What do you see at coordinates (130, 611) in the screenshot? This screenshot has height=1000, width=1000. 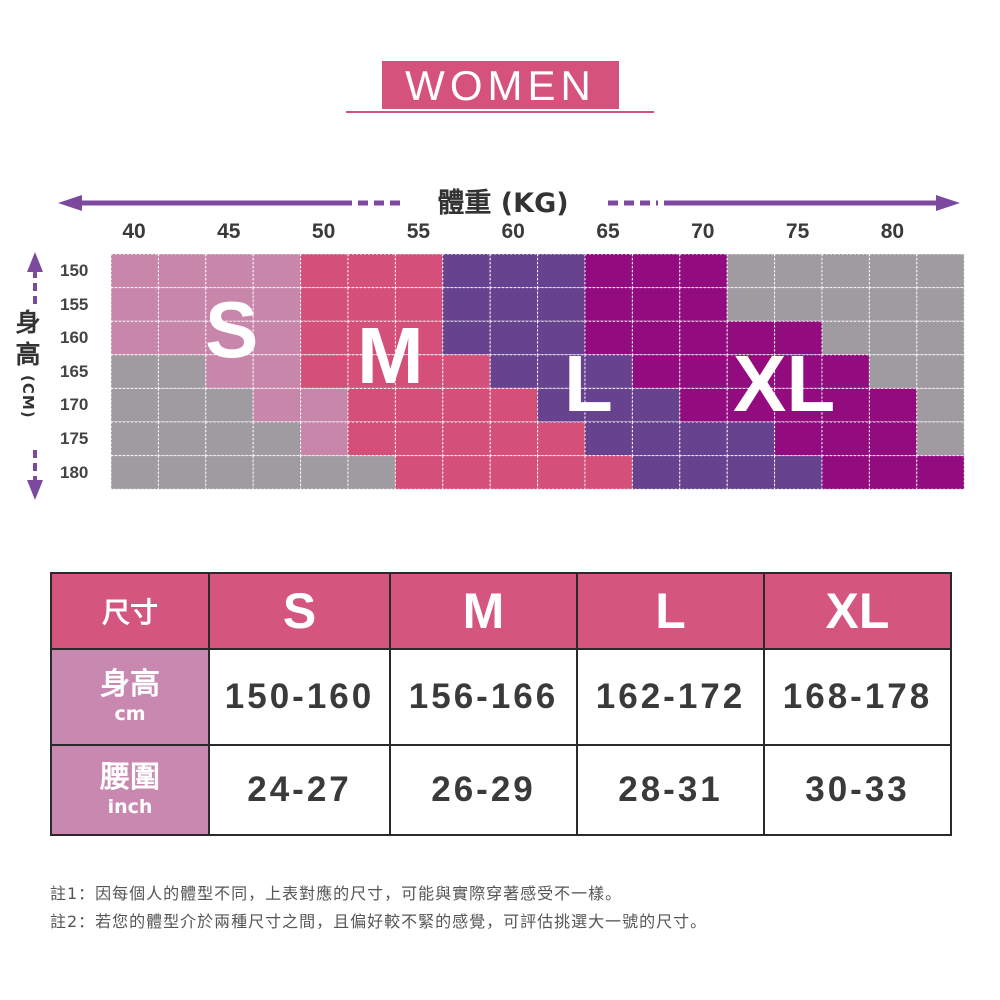 I see `size-header-label: 尺寸` at bounding box center [130, 611].